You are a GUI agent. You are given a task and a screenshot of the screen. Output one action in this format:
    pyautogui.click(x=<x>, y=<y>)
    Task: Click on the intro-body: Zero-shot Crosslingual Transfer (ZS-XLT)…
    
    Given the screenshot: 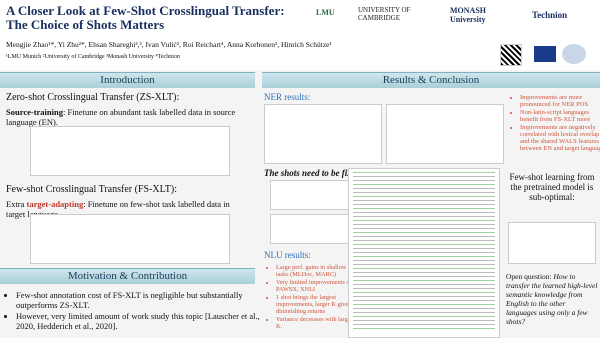 What is the action you would take?
    pyautogui.click(x=128, y=109)
    